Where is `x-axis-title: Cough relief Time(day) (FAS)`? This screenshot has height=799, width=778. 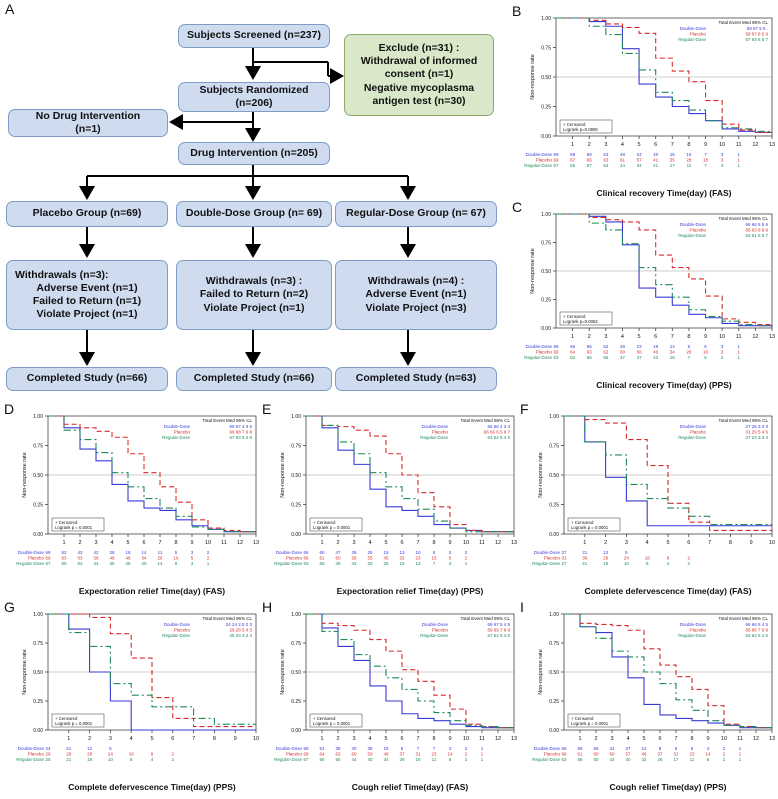
x-axis-title: Cough relief Time(day) (FAS) is located at coordinates (410, 787).